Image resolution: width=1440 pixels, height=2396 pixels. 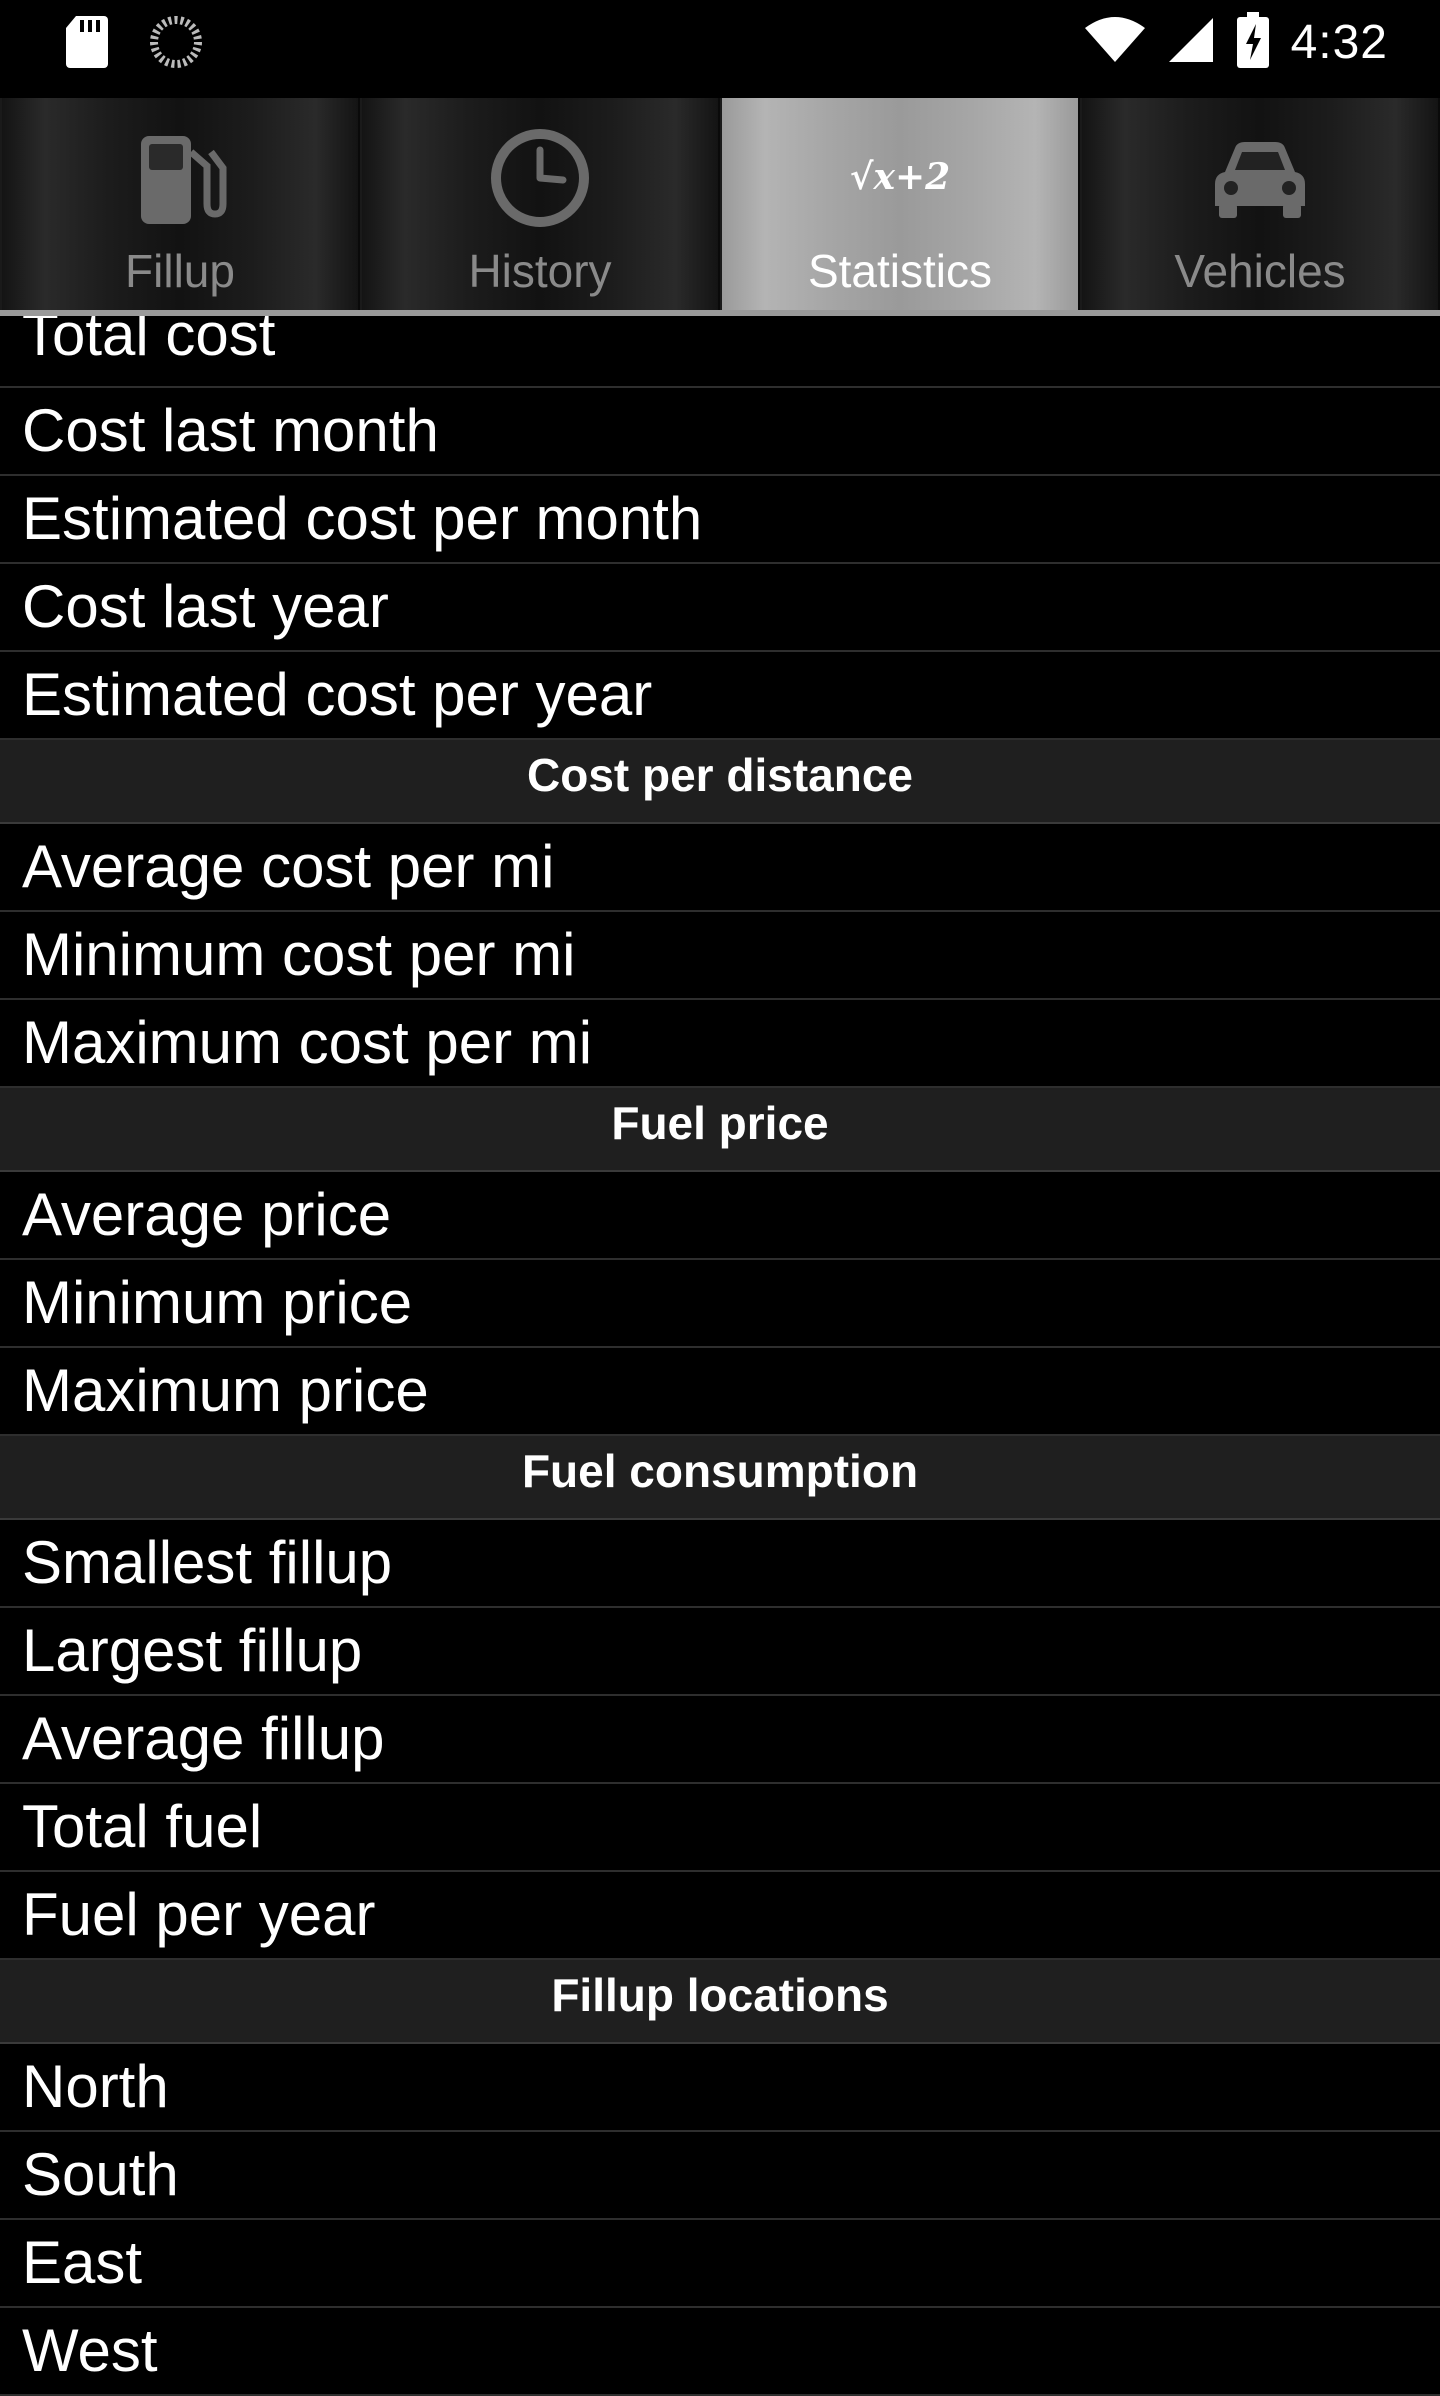 What do you see at coordinates (1252, 42) in the screenshot?
I see `battery-charging-icon` at bounding box center [1252, 42].